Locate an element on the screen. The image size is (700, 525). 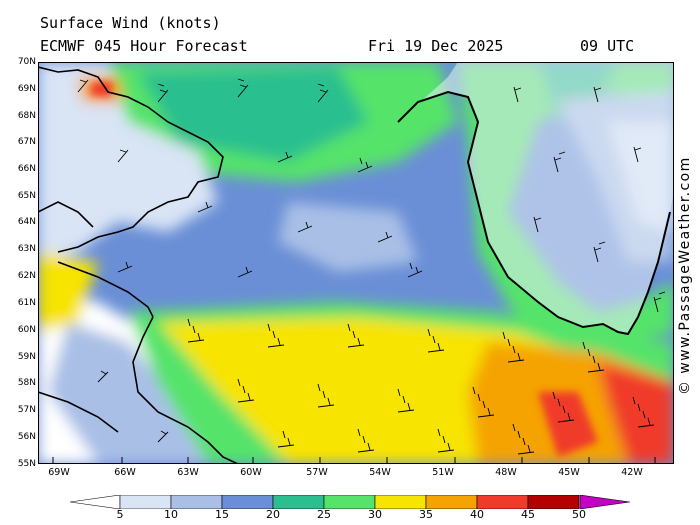
colorbar-label: 10 is located at coordinates (171, 514).